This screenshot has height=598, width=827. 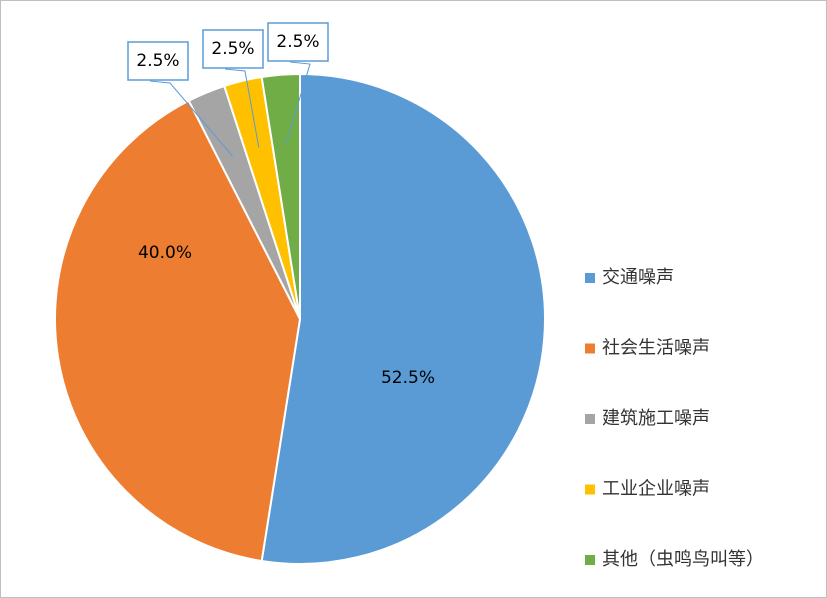 What do you see at coordinates (165, 253) in the screenshot?
I see `data-label: 40.0%` at bounding box center [165, 253].